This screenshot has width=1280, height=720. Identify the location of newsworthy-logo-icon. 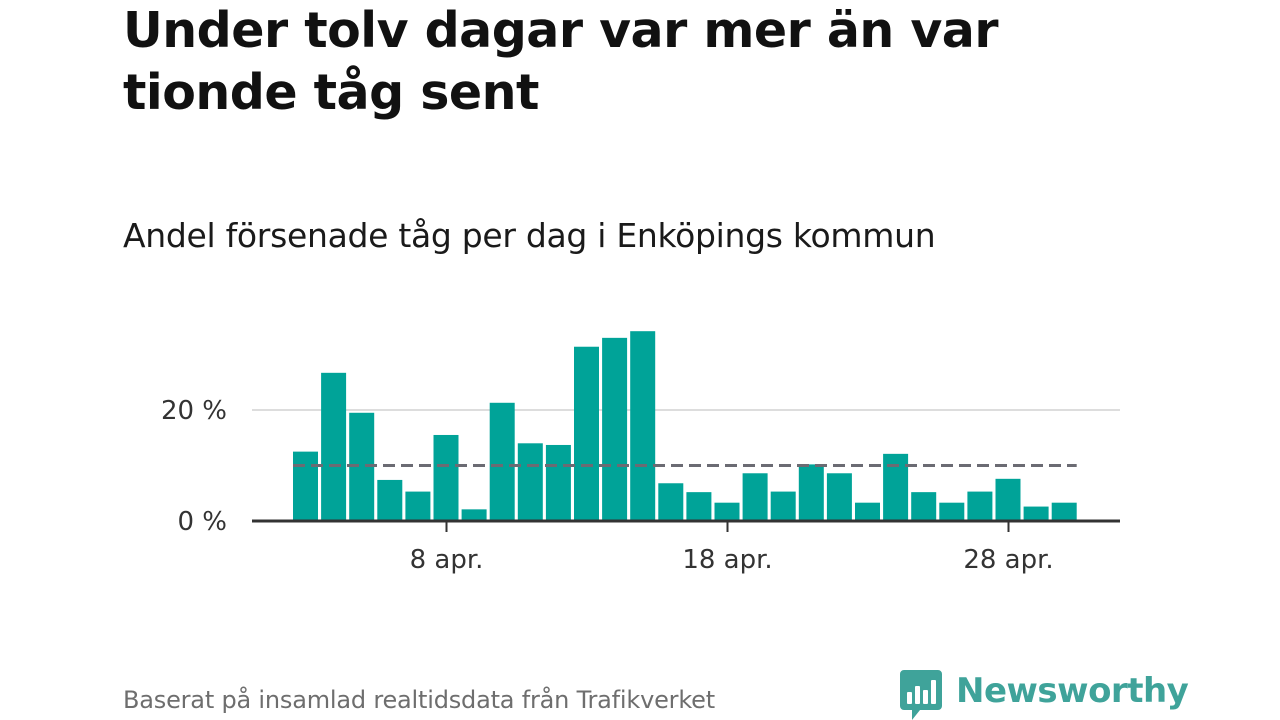
(921, 695).